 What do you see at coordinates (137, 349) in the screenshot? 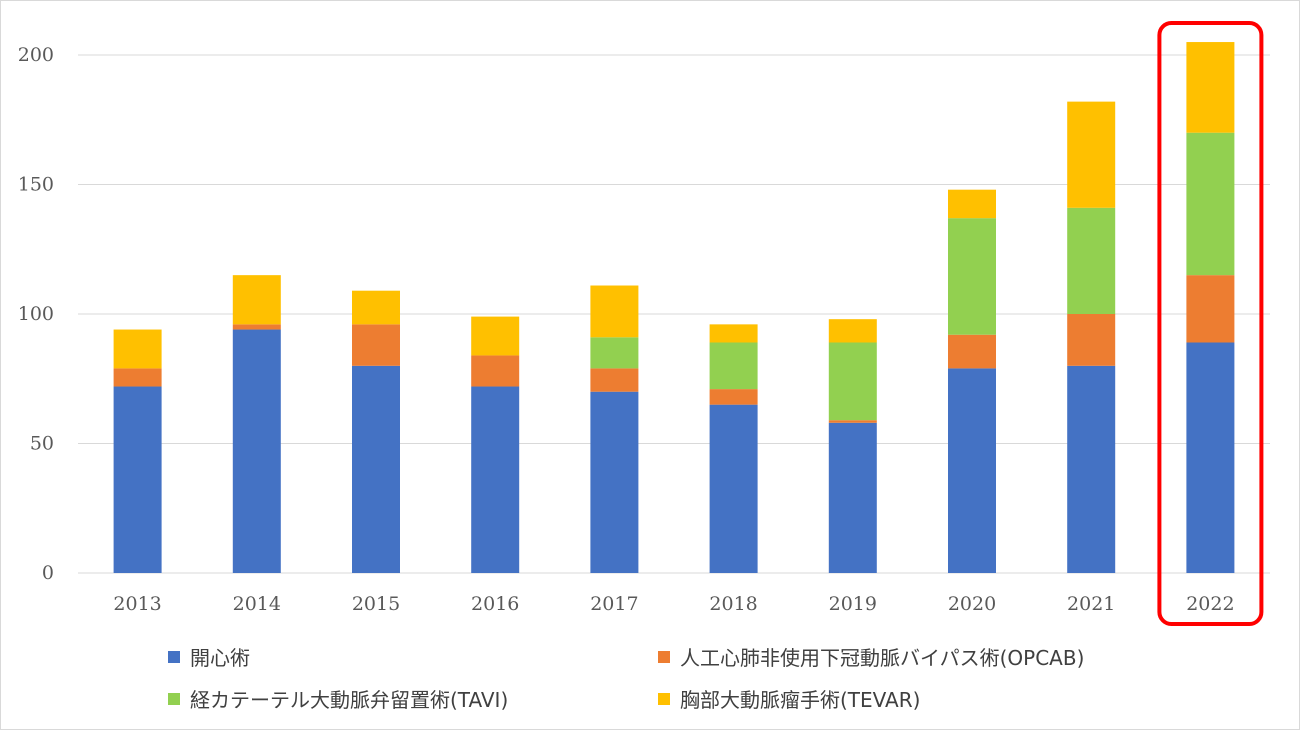
I see `bar-segment-2013-s3` at bounding box center [137, 349].